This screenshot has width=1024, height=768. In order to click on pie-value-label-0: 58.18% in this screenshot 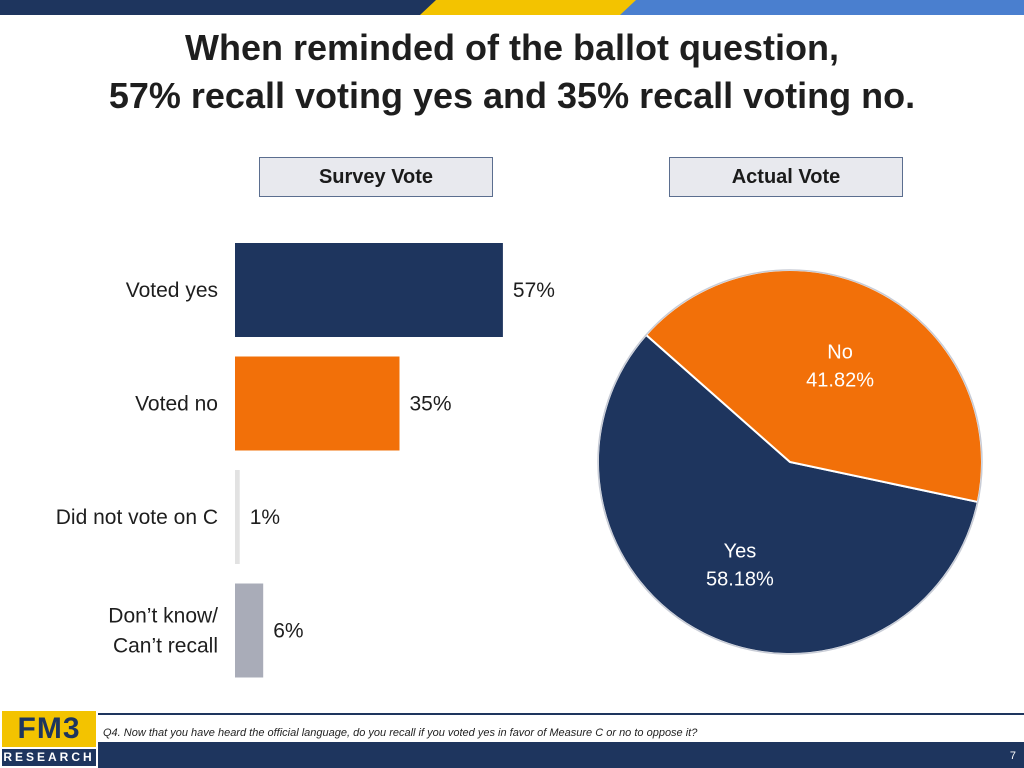, I will do `click(740, 579)`.